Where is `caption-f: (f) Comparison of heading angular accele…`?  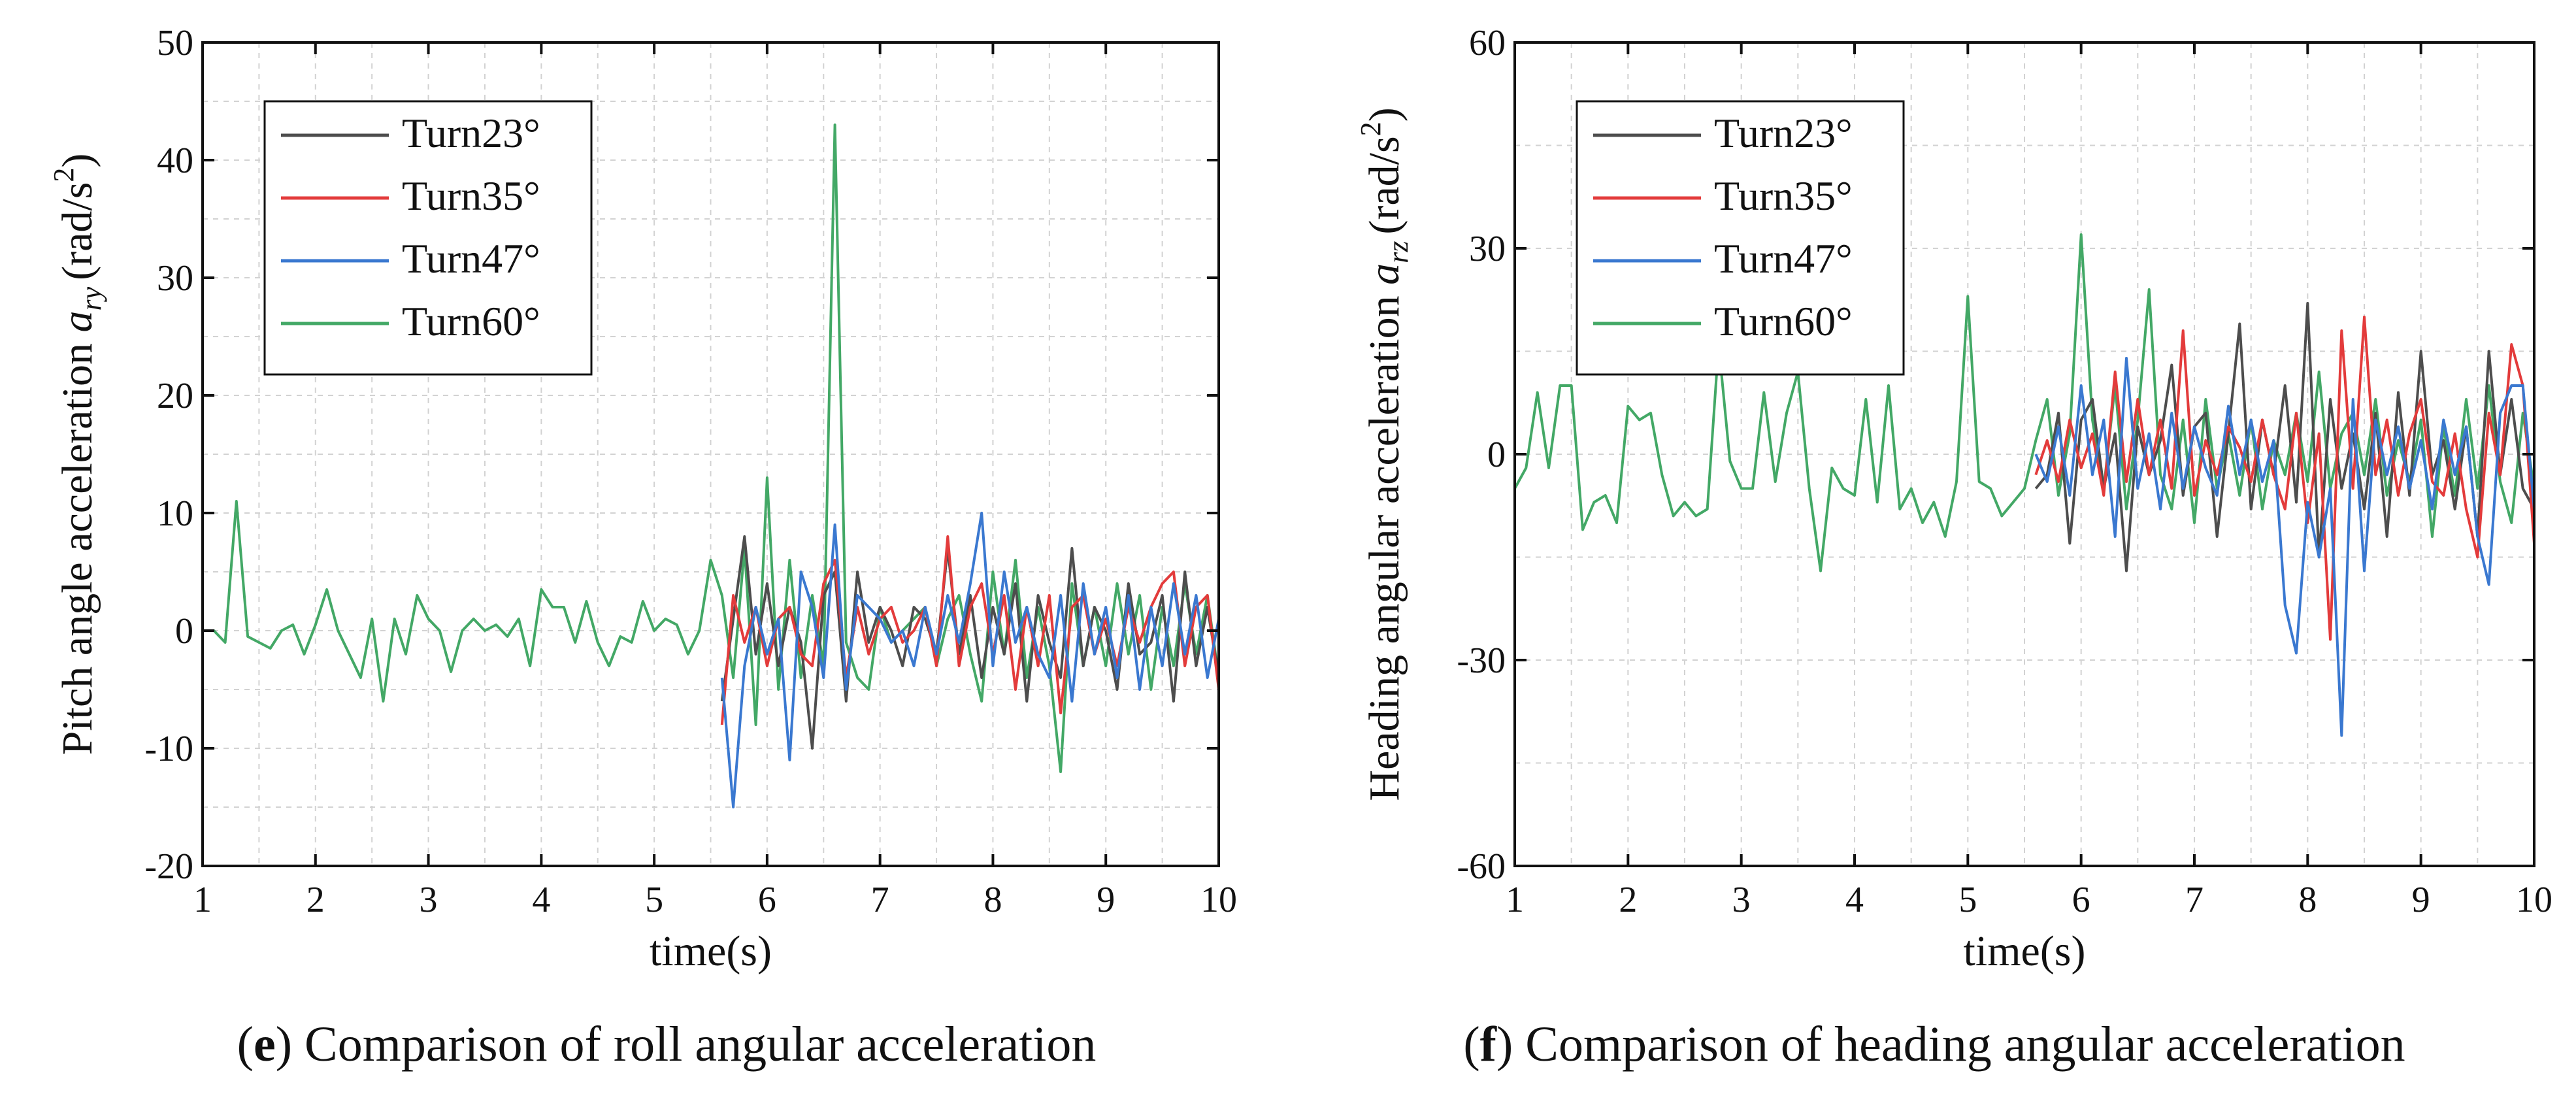
caption-f: (f) Comparison of heading angular accele… is located at coordinates (1934, 1044).